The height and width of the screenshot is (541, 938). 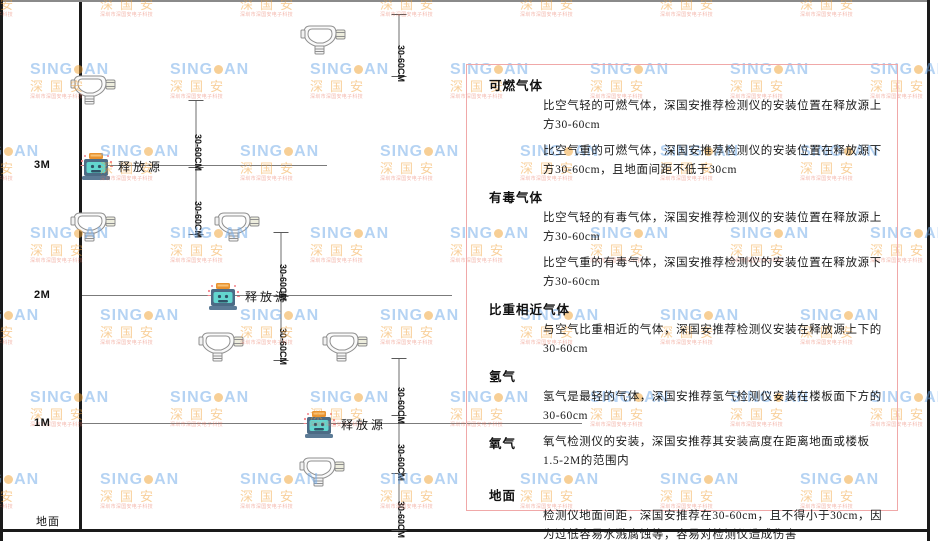 What do you see at coordinates (465, 1) in the screenshot?
I see `frame-border-top` at bounding box center [465, 1].